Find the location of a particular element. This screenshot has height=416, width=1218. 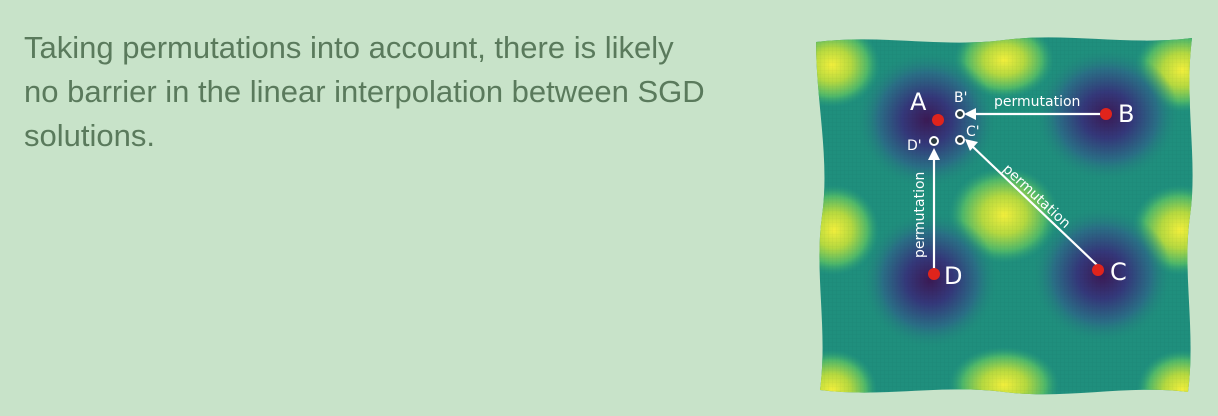

point-c-prime is located at coordinates (960, 140).